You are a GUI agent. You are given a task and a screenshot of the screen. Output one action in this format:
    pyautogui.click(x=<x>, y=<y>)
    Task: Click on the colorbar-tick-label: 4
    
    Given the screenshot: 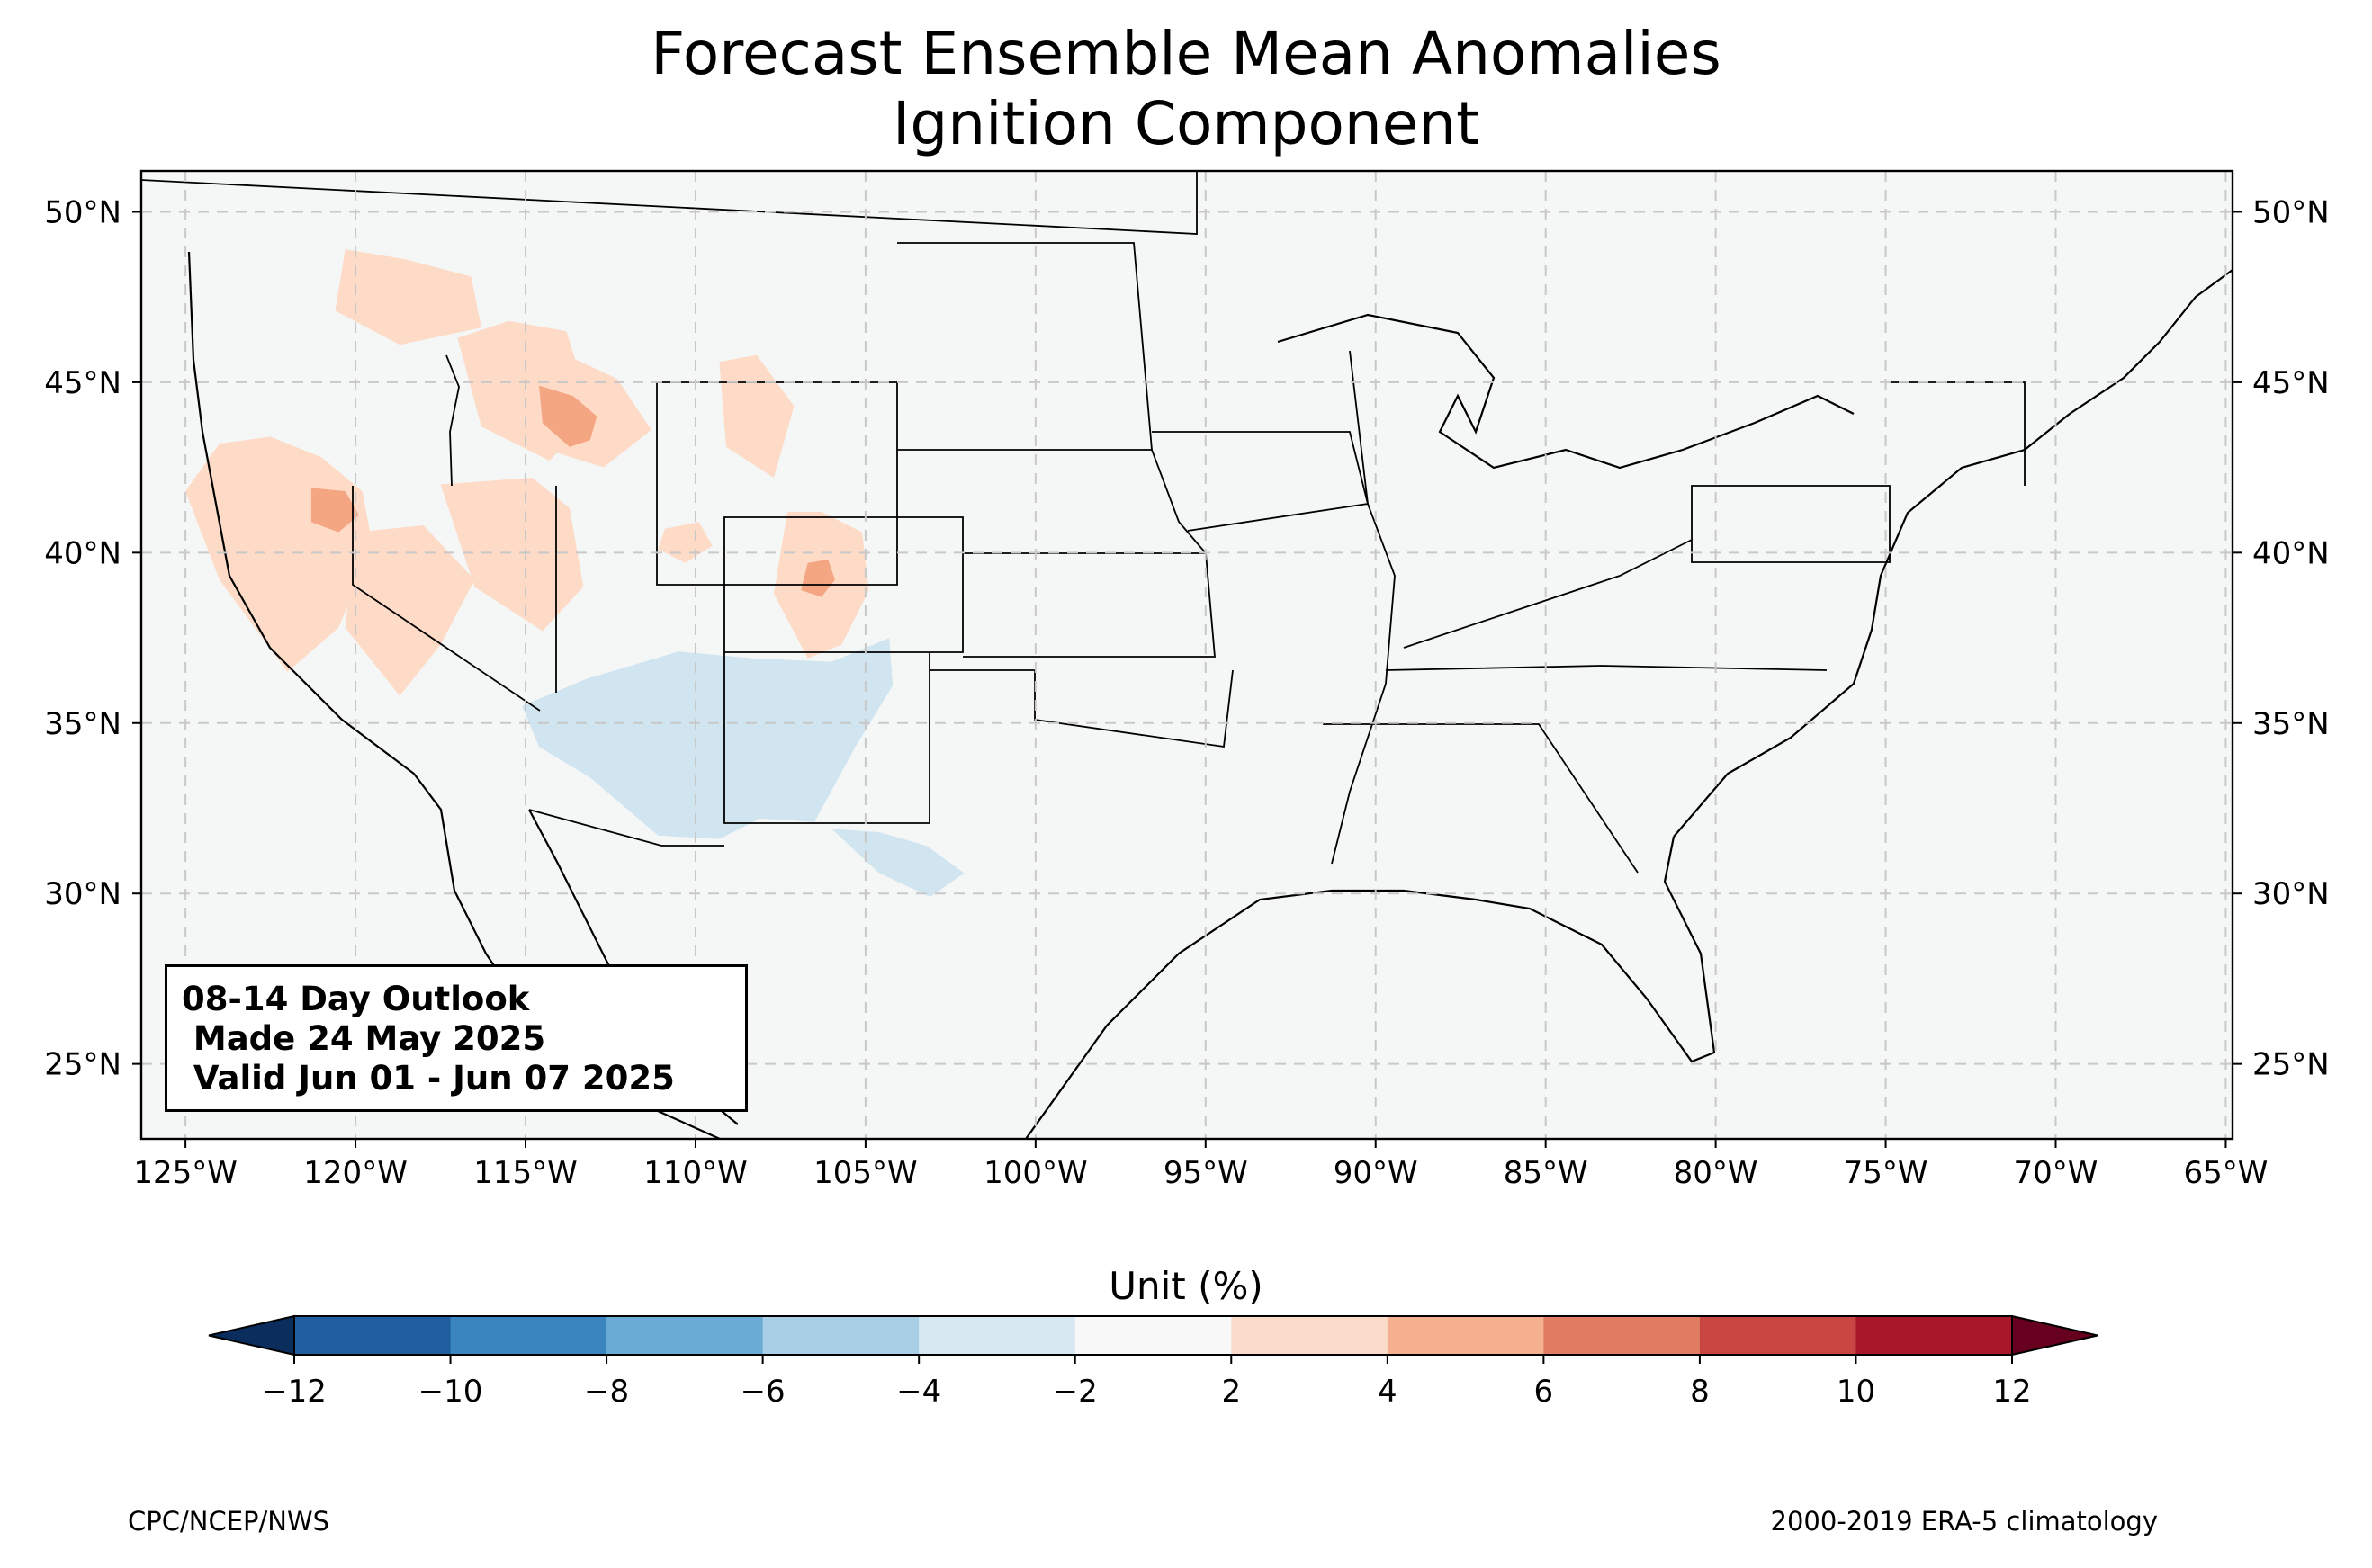 What is the action you would take?
    pyautogui.click(x=1387, y=1392)
    